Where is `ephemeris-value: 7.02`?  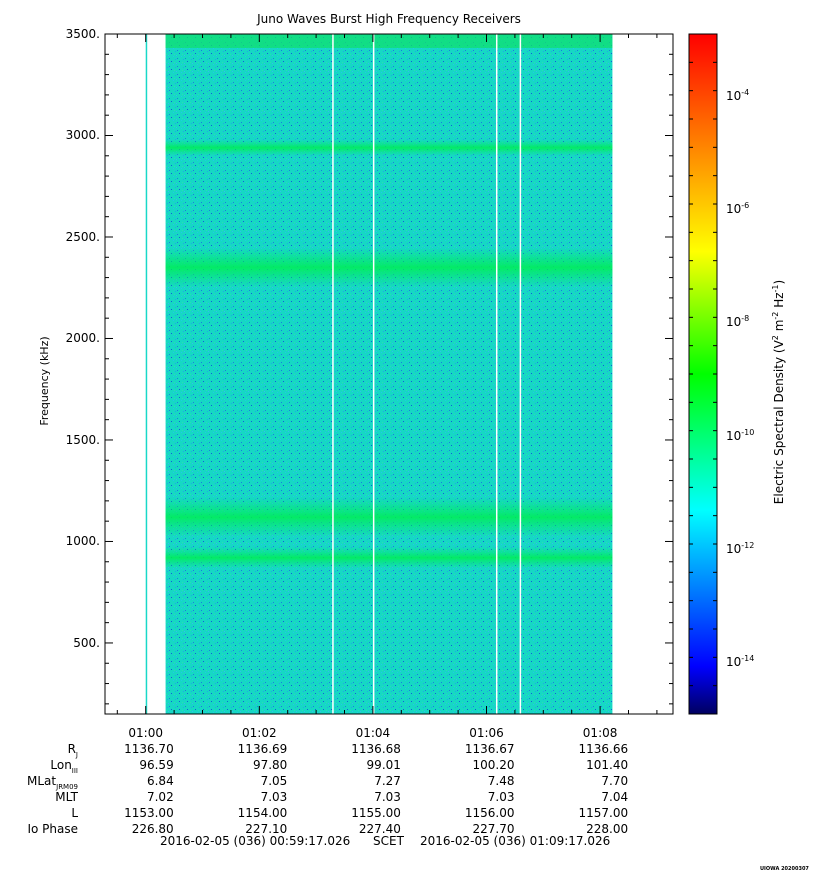
ephemeris-value: 7.02 is located at coordinates (160, 797).